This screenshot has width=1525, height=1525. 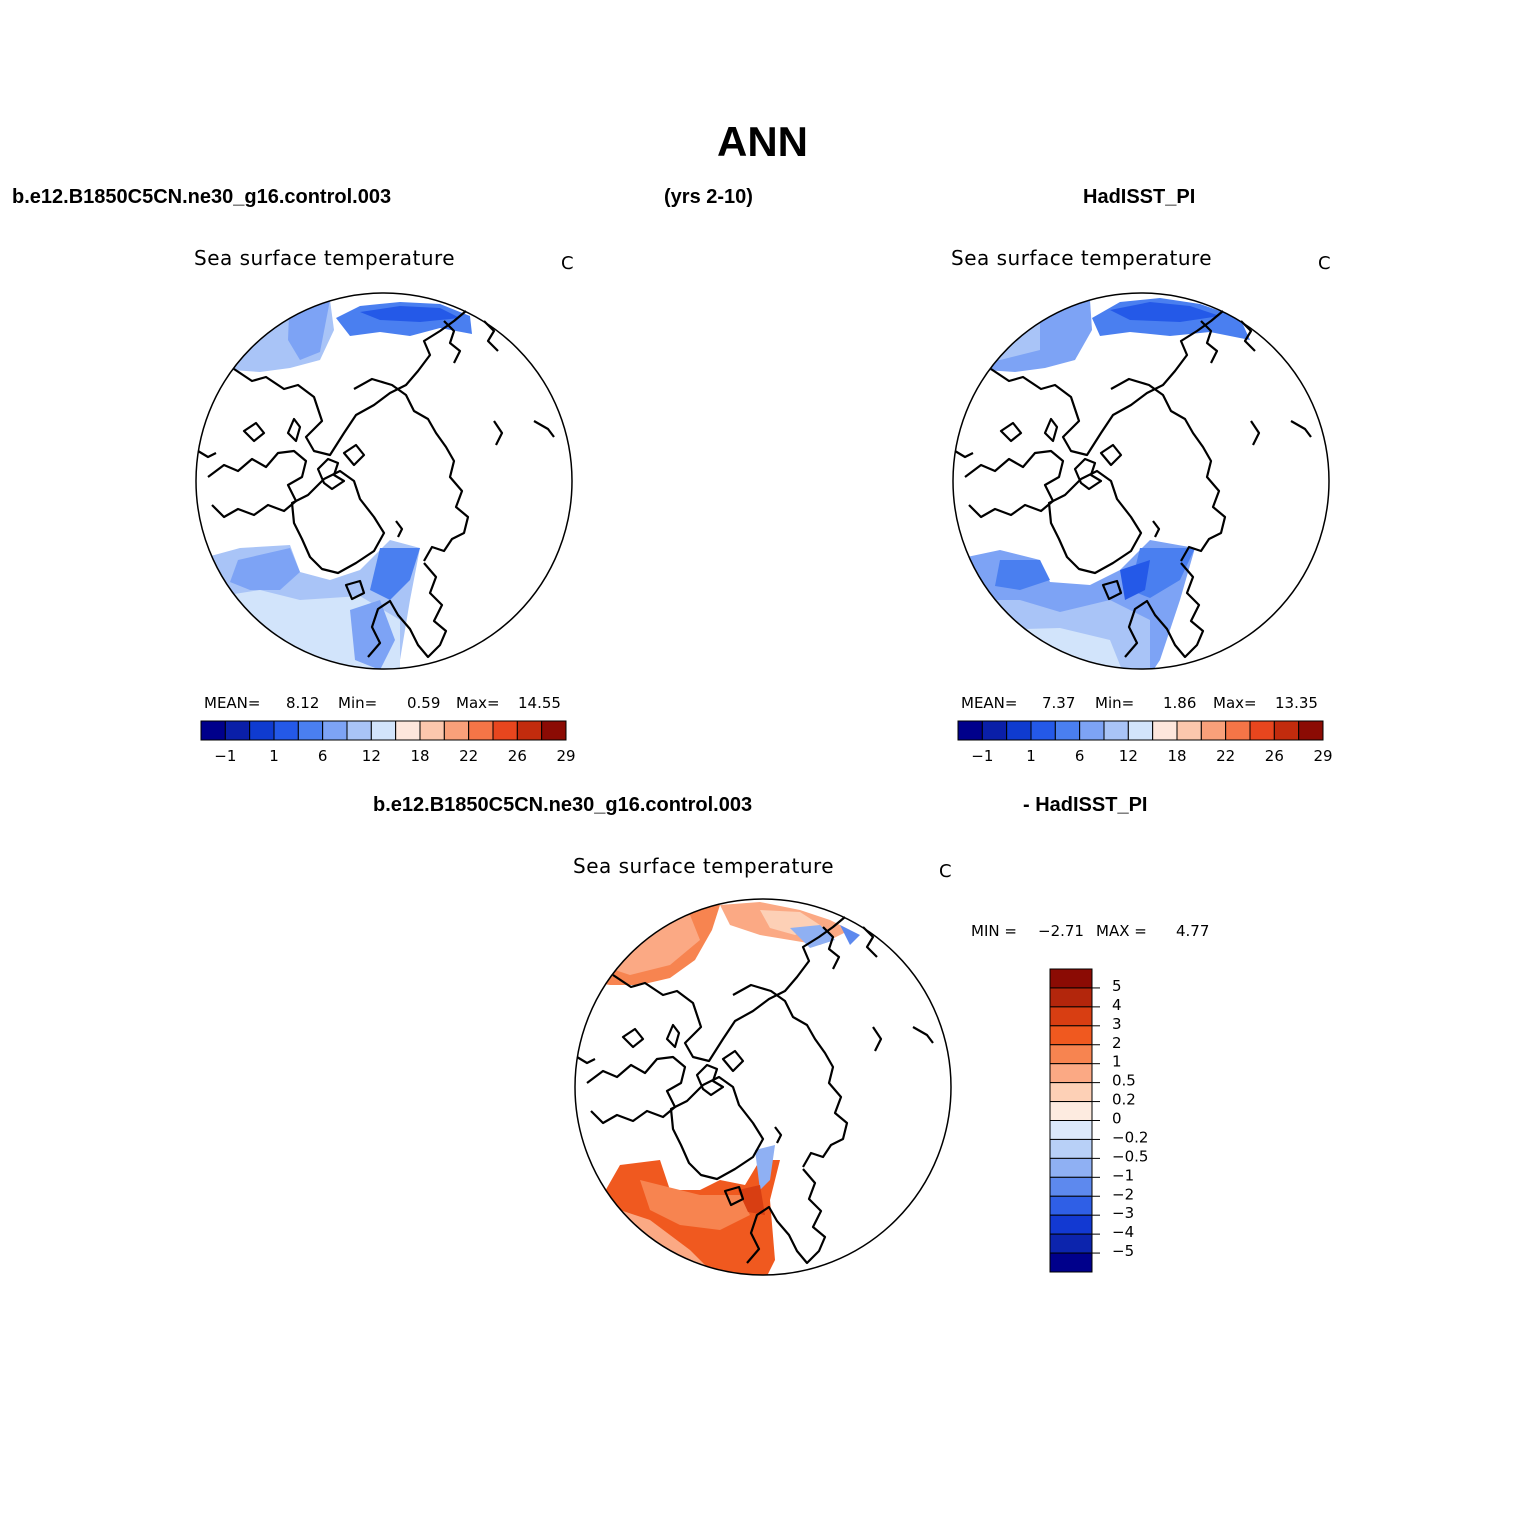 What do you see at coordinates (567, 263) in the screenshot?
I see `panel1-unit: C` at bounding box center [567, 263].